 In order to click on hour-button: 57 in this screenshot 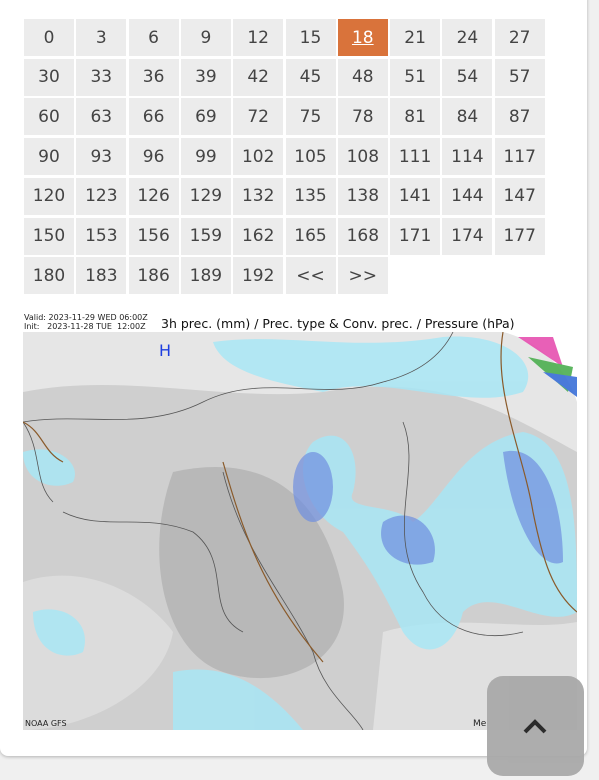, I will do `click(519, 77)`.